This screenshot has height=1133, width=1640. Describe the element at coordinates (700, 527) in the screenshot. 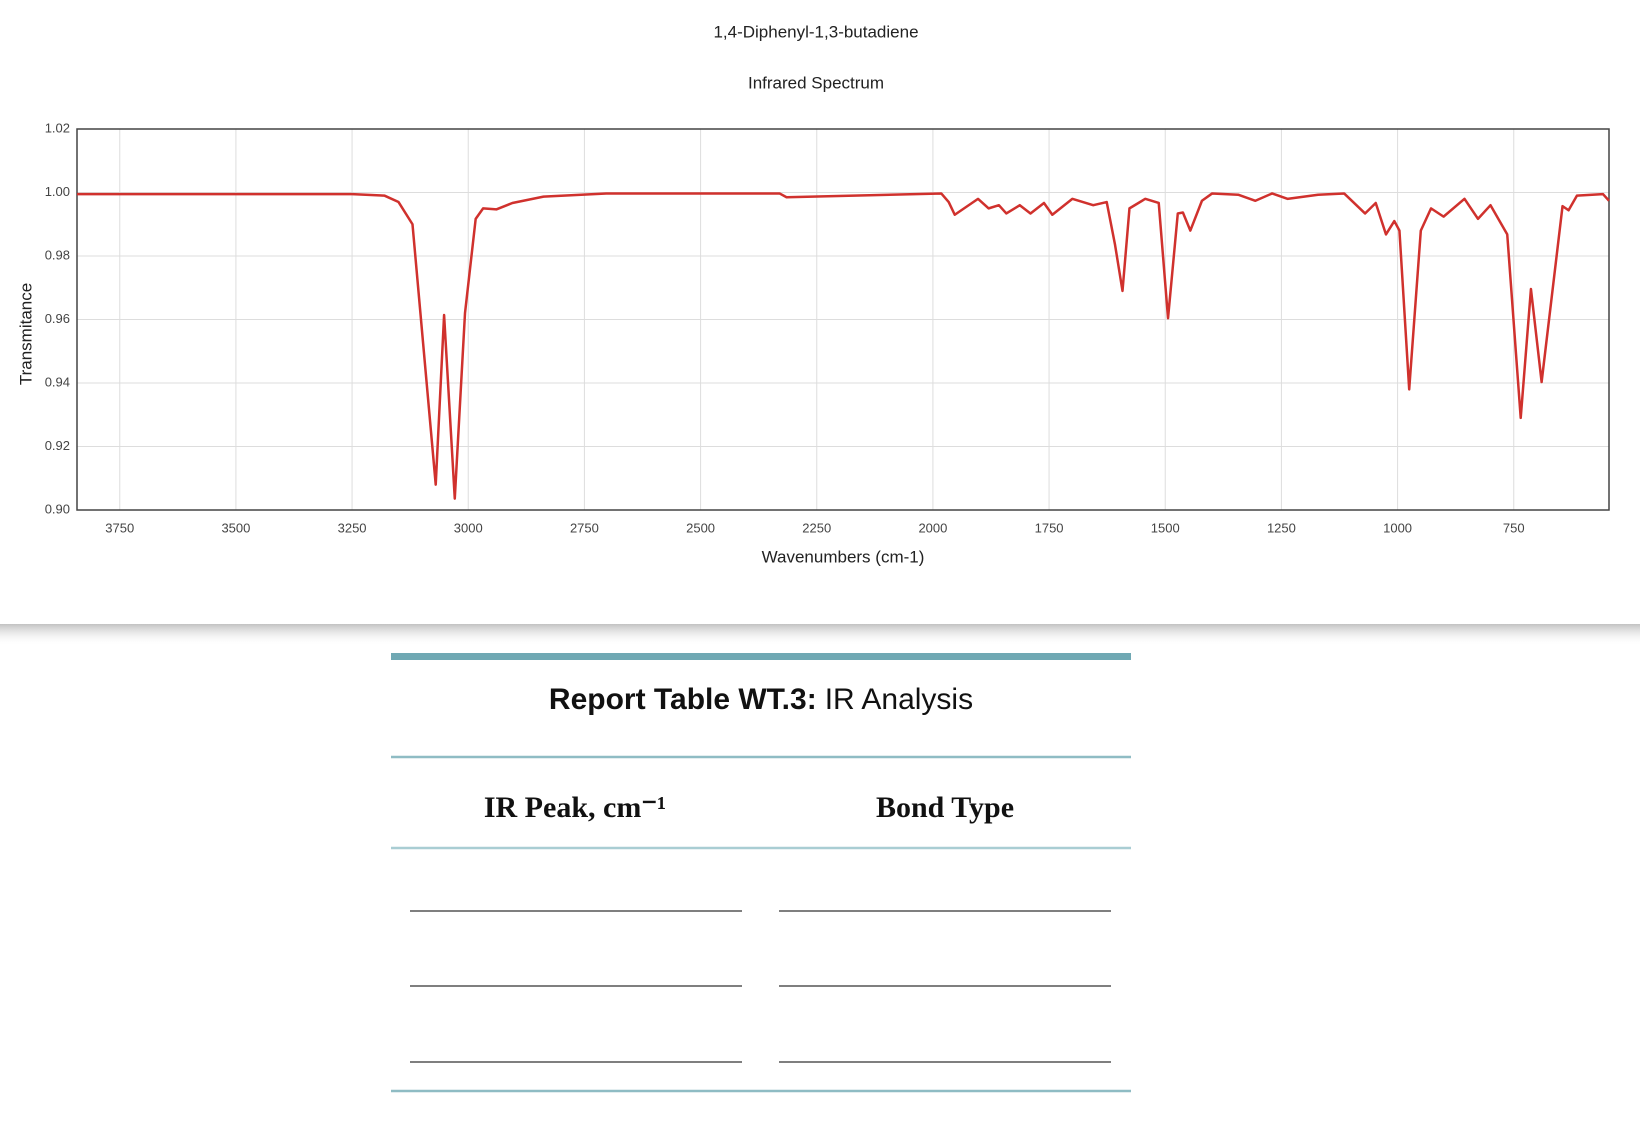

I see `x-tick-label: 2500` at that location.